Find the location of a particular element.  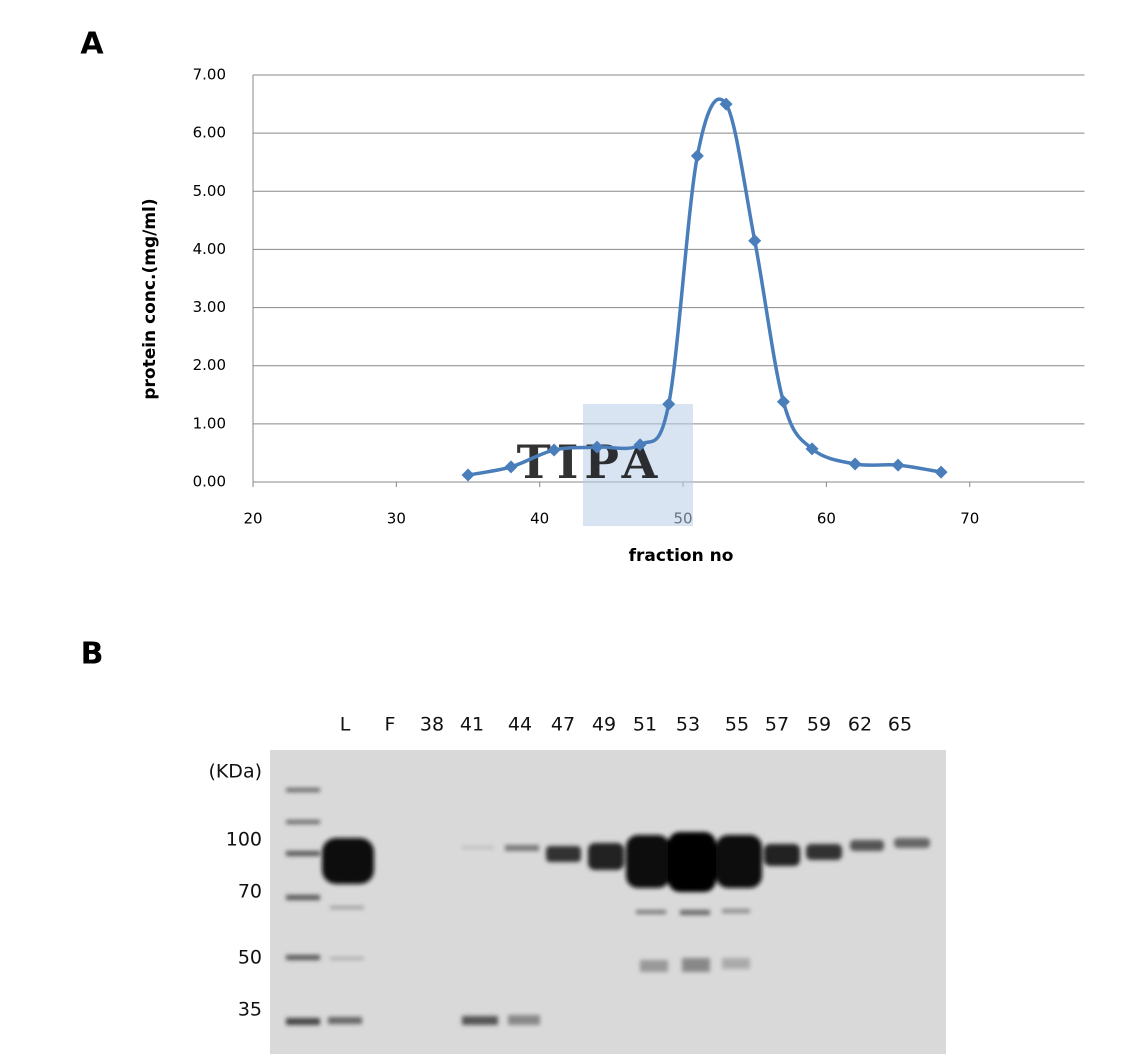

x-axis-title: fraction no is located at coordinates (681, 556).